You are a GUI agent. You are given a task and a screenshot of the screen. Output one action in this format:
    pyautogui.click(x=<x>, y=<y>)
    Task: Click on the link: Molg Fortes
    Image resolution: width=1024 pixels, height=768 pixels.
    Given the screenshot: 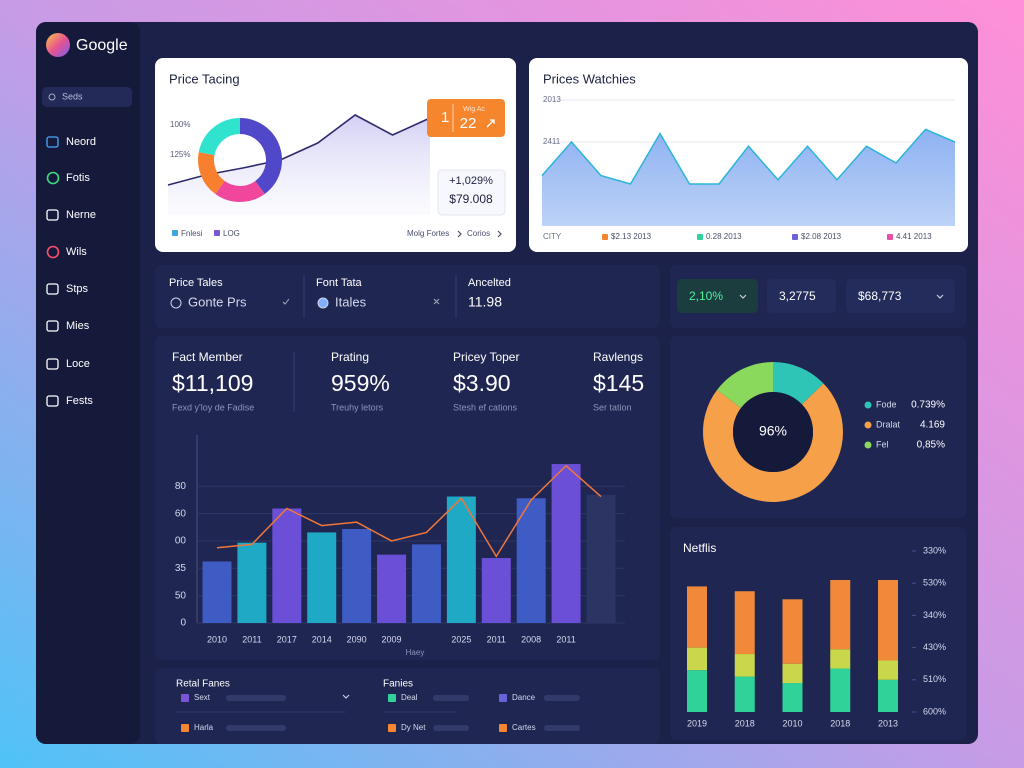 What is the action you would take?
    pyautogui.click(x=428, y=233)
    